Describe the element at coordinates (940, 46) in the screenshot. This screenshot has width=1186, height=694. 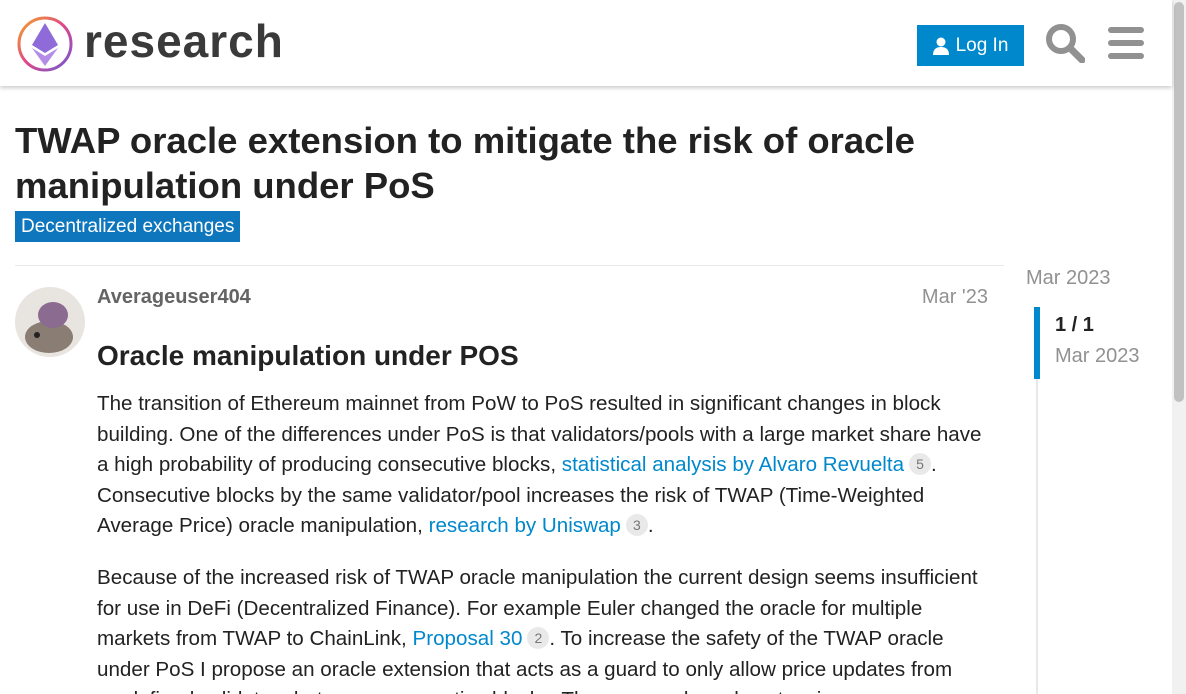
I see `user-icon` at that location.